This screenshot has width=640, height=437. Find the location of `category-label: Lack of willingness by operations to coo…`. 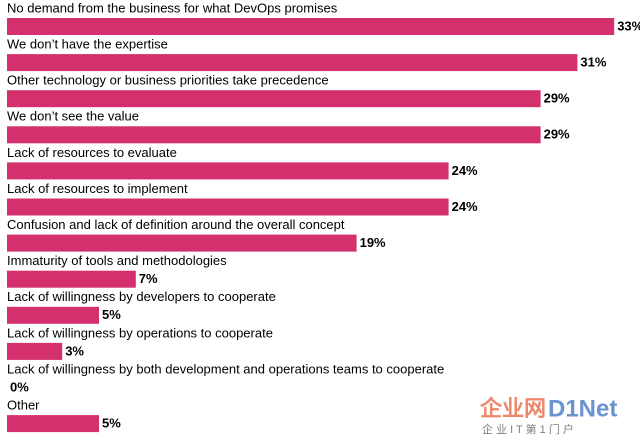

category-label: Lack of willingness by operations to coo… is located at coordinates (140, 332).